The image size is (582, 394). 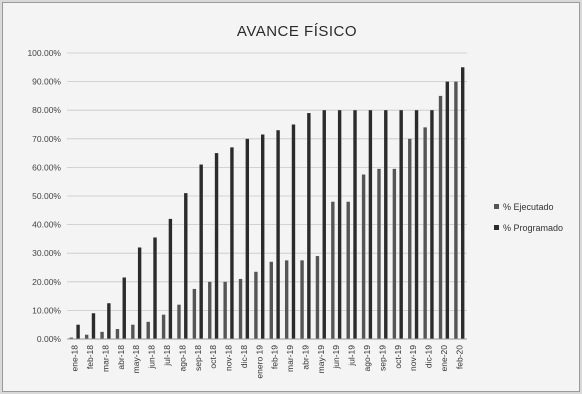 I want to click on y-tick-label: 90.00%, so click(x=46, y=82).